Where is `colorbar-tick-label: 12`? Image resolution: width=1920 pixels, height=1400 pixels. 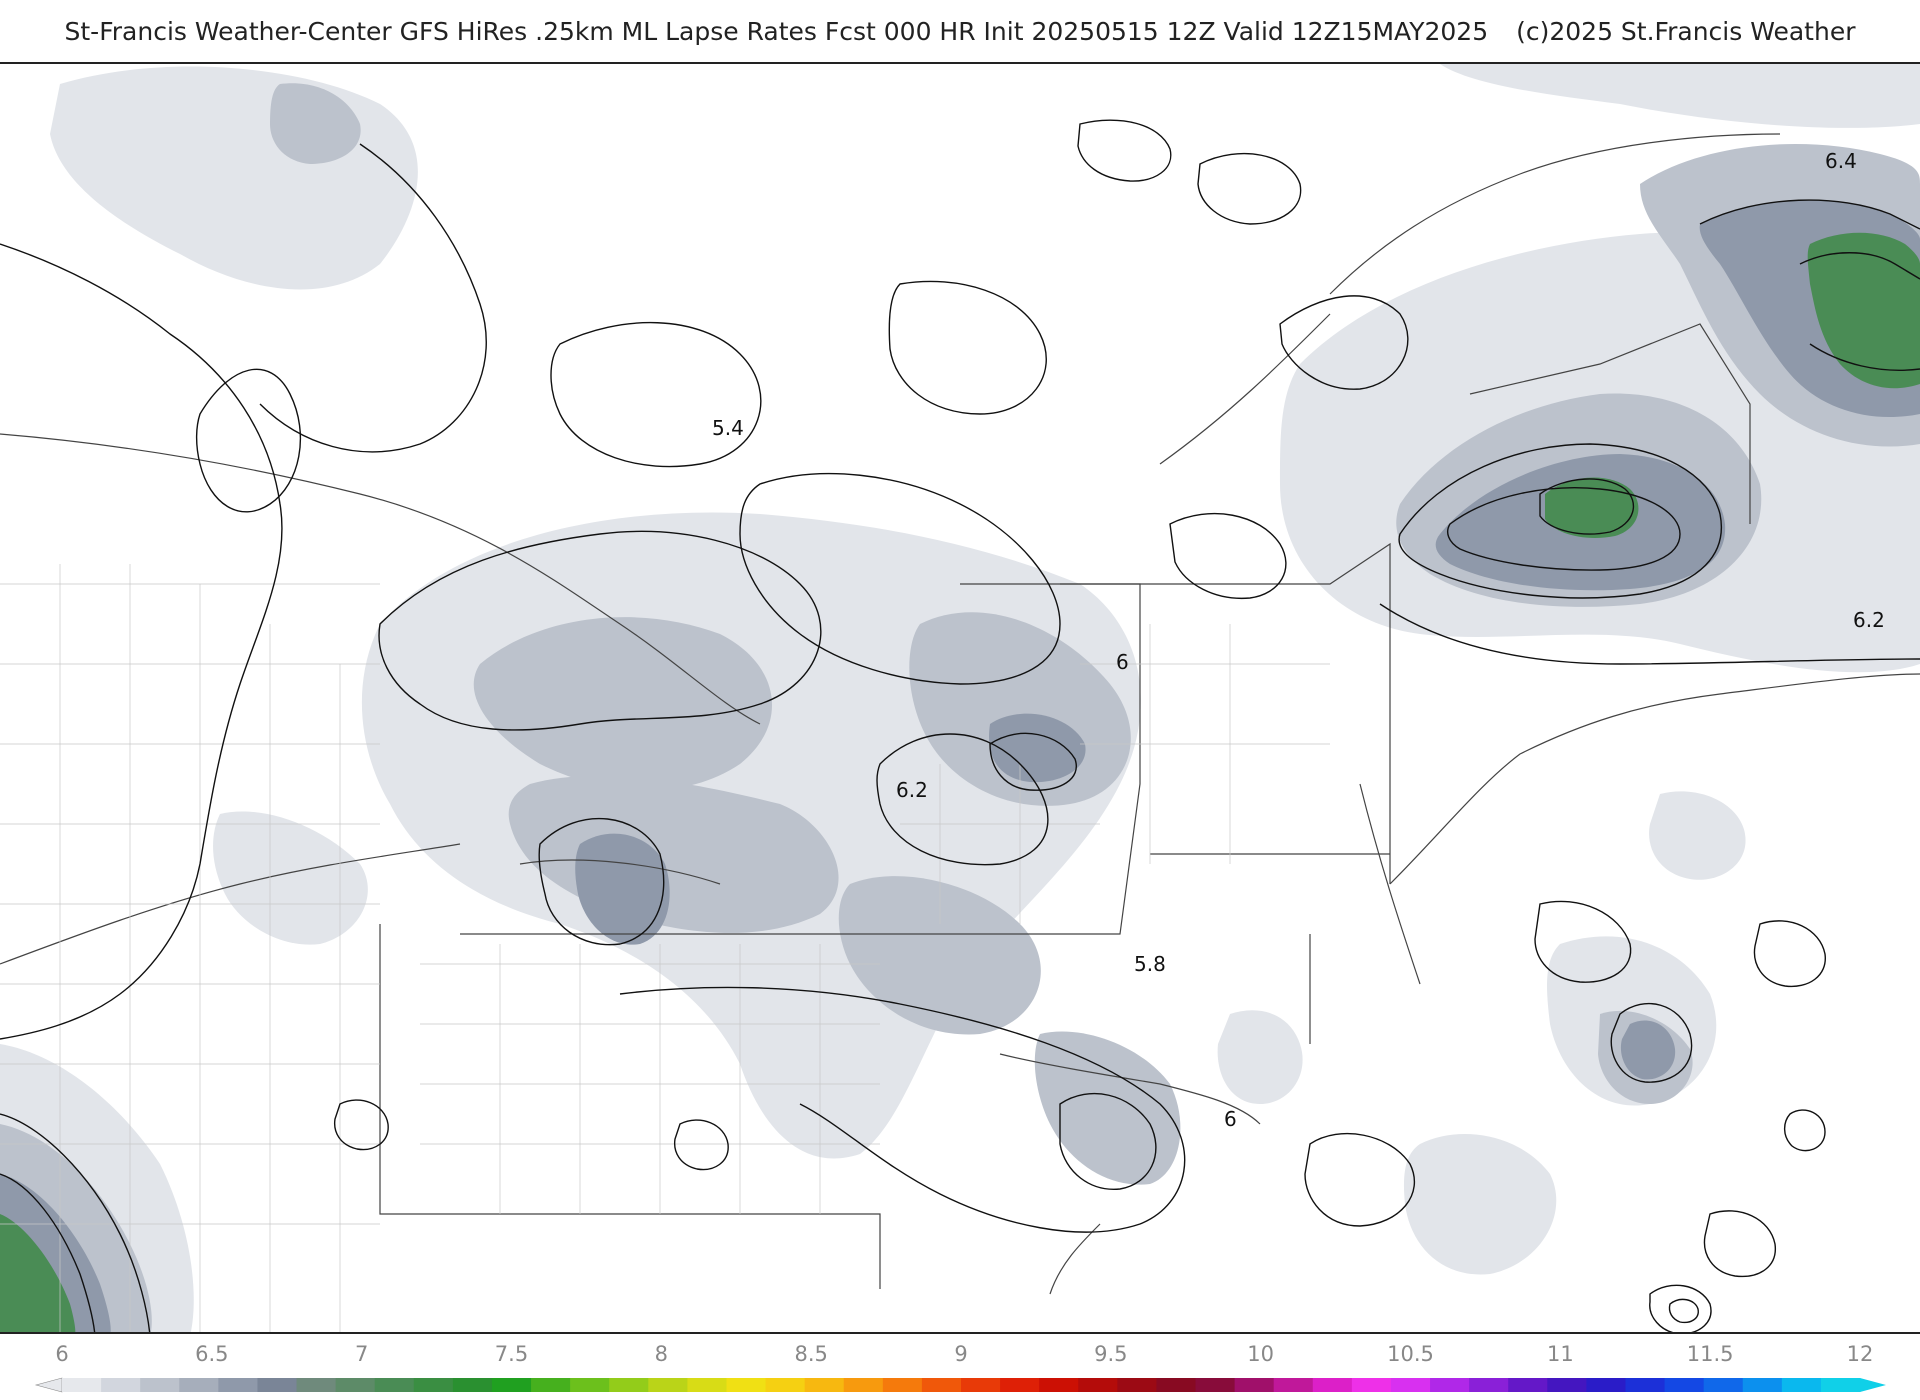 colorbar-tick-label: 12 is located at coordinates (1860, 1354).